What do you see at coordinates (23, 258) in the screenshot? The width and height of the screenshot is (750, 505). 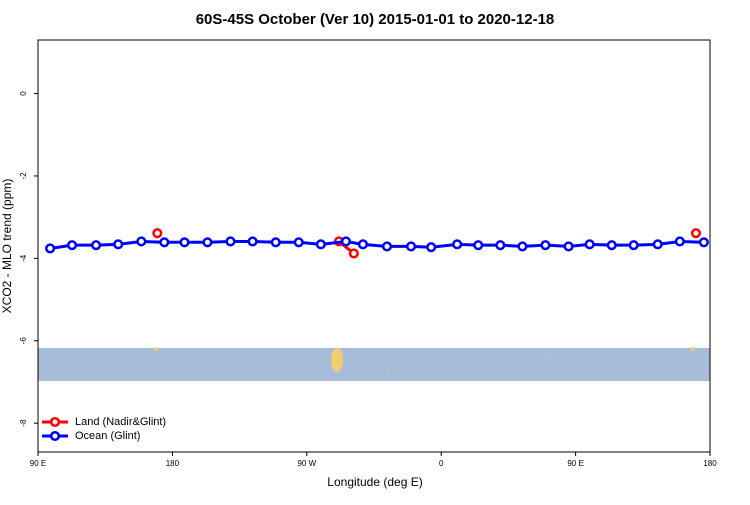 I see `y-tick-label: -4` at bounding box center [23, 258].